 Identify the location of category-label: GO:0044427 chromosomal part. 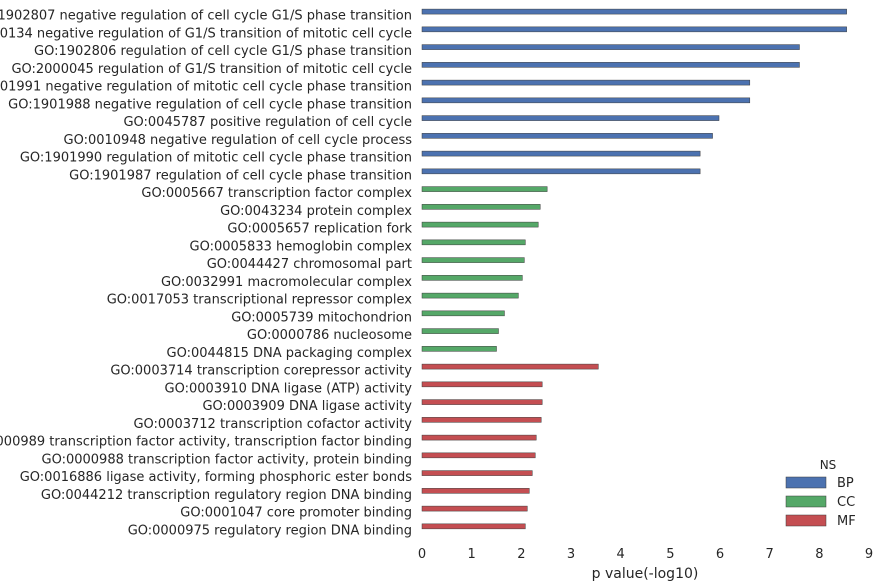
(309, 264).